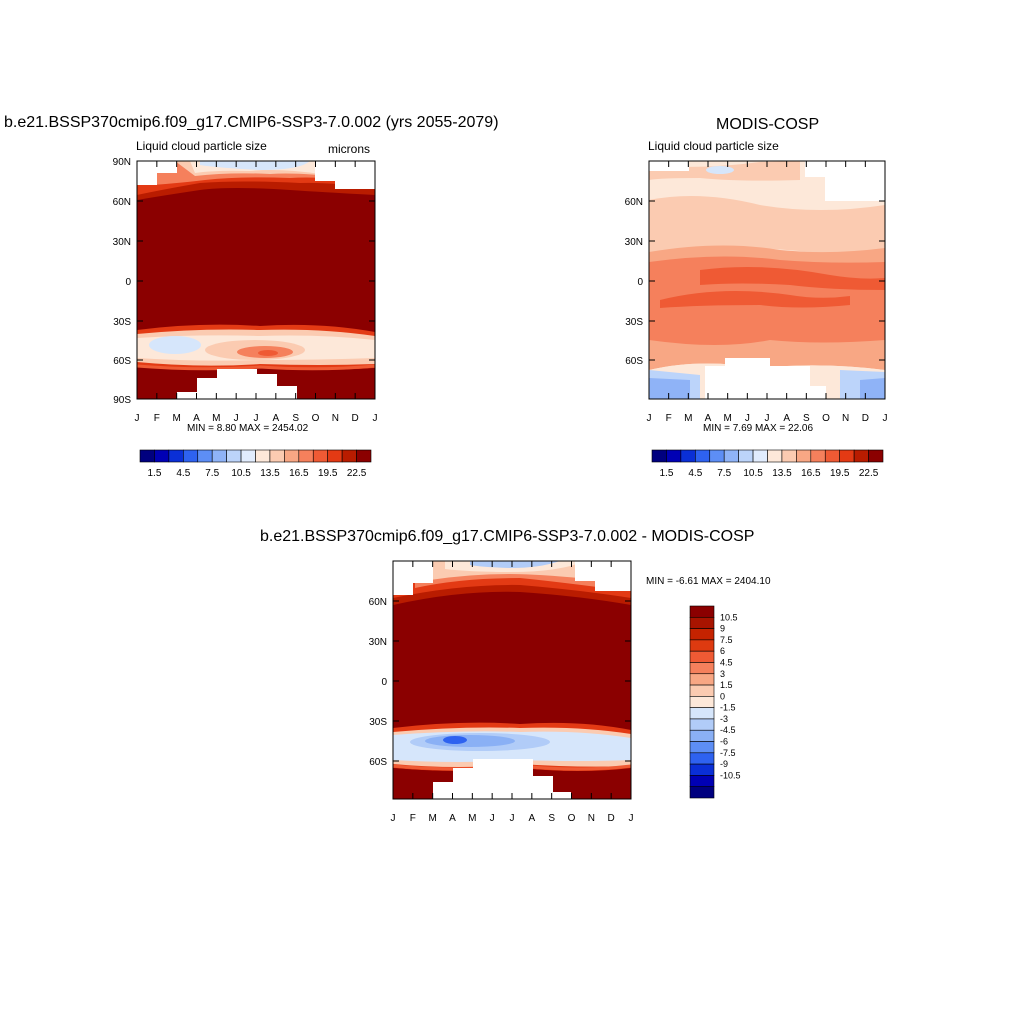  Describe the element at coordinates (753, 473) in the screenshot. I see `chart2-colorbar-label: 10.5` at that location.